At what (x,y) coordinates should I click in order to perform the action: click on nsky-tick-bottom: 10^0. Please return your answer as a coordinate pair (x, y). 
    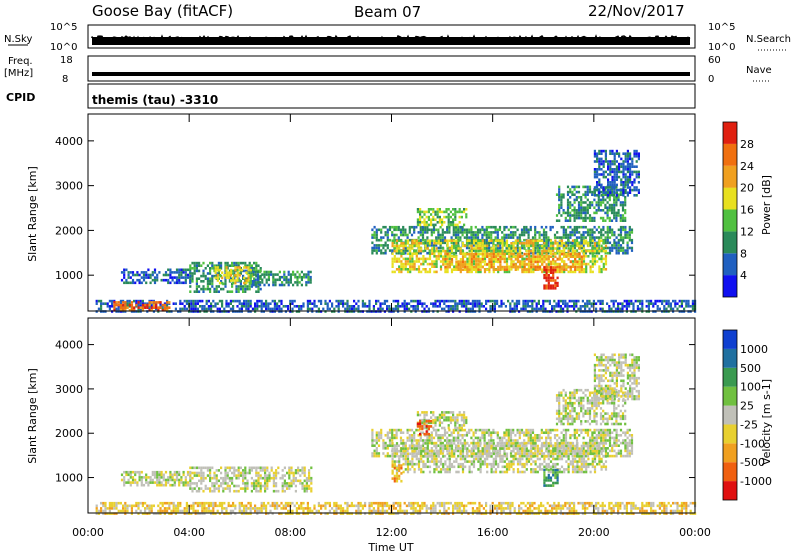
    Looking at the image, I should click on (63, 47).